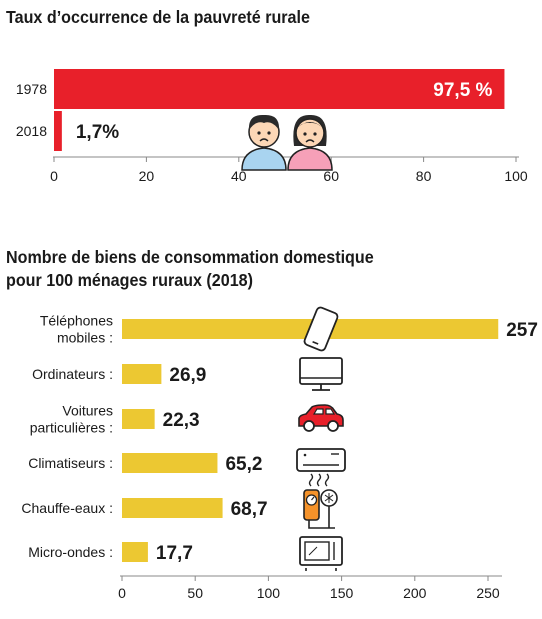 The image size is (542, 619). What do you see at coordinates (31, 89) in the screenshot?
I see `poverty-category-label: 1978` at bounding box center [31, 89].